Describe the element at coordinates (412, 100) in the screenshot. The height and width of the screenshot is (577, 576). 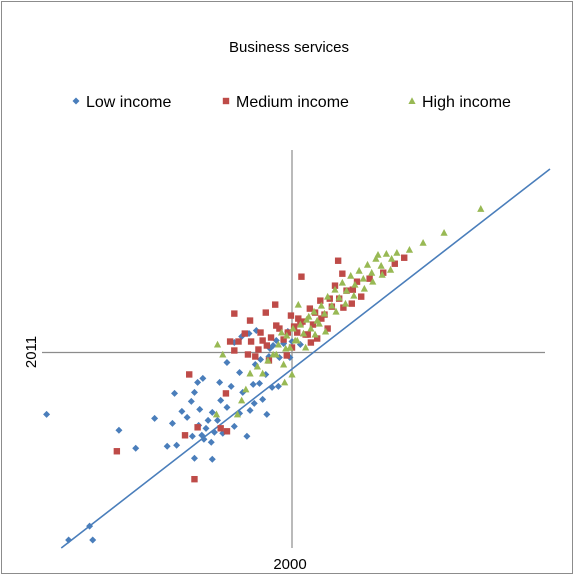
I see `legend-marker-high-income` at that location.